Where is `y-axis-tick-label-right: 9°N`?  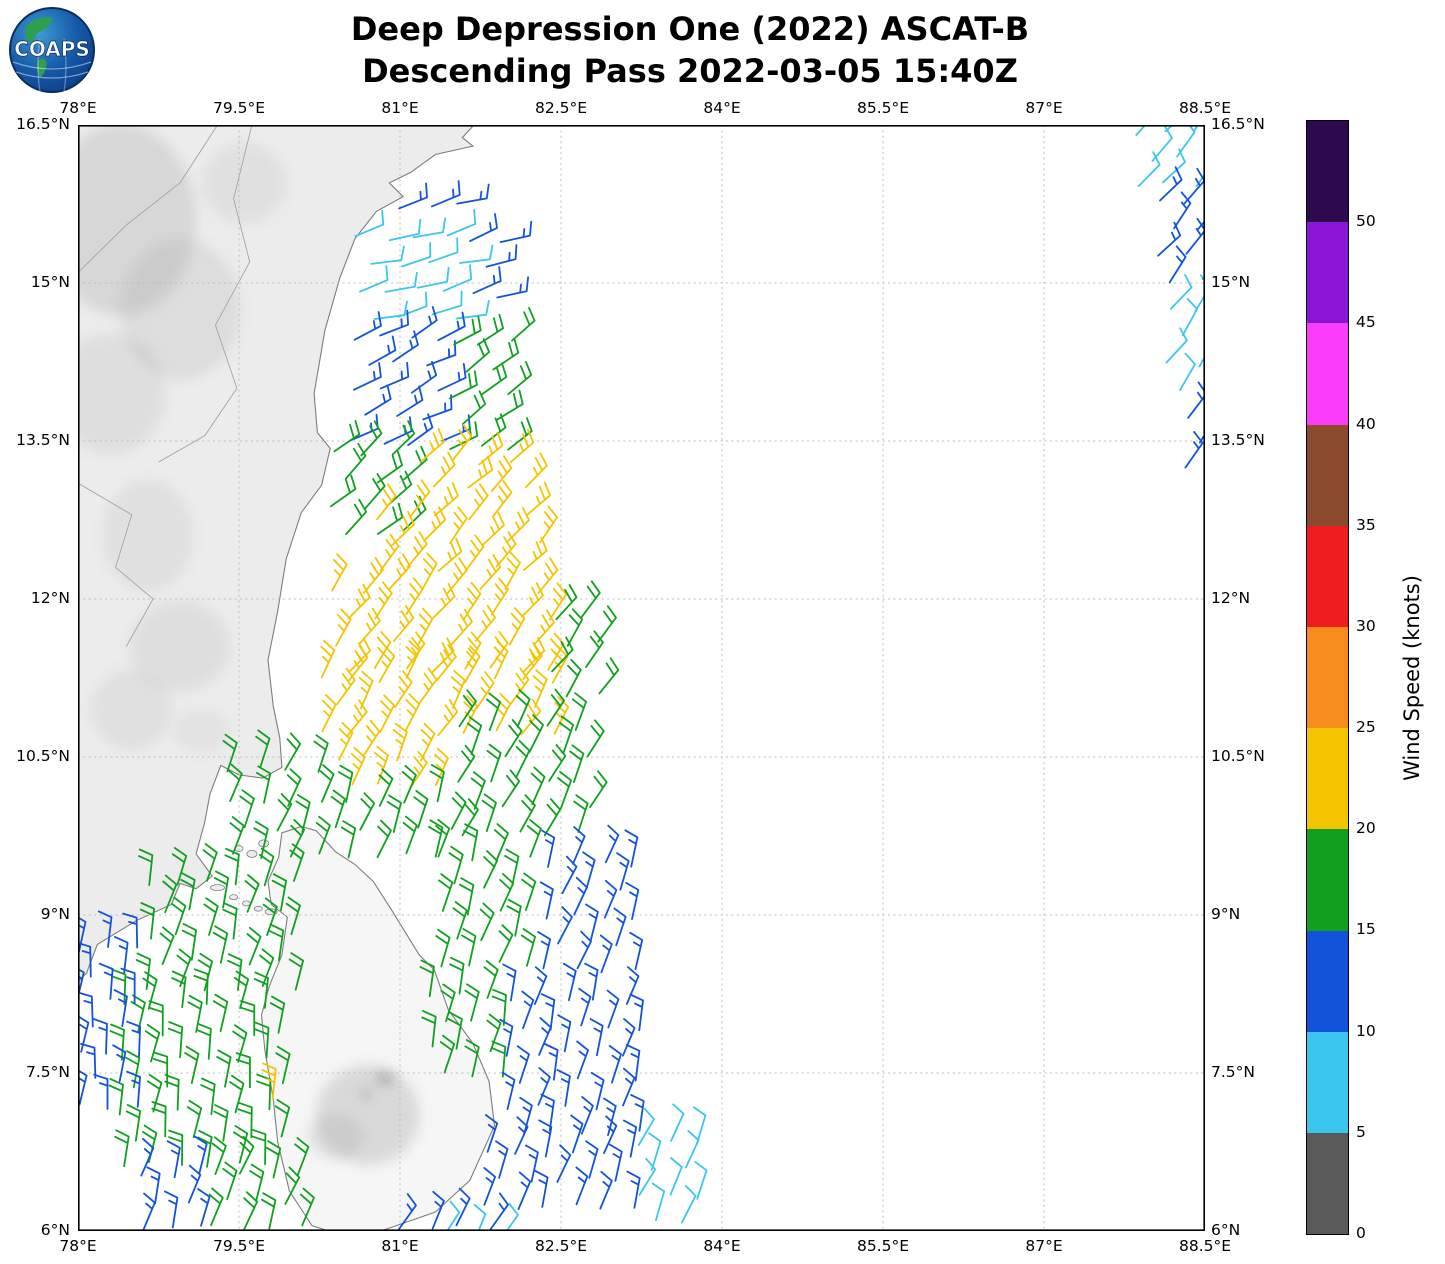 y-axis-tick-label-right: 9°N is located at coordinates (1226, 914).